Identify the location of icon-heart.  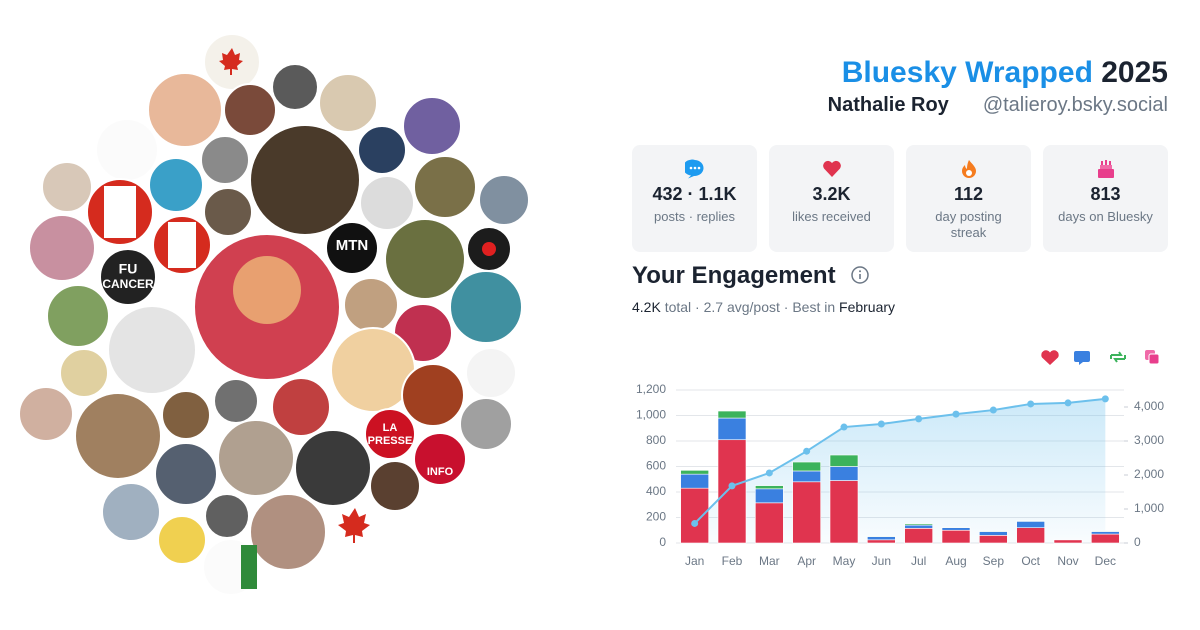
(831, 168).